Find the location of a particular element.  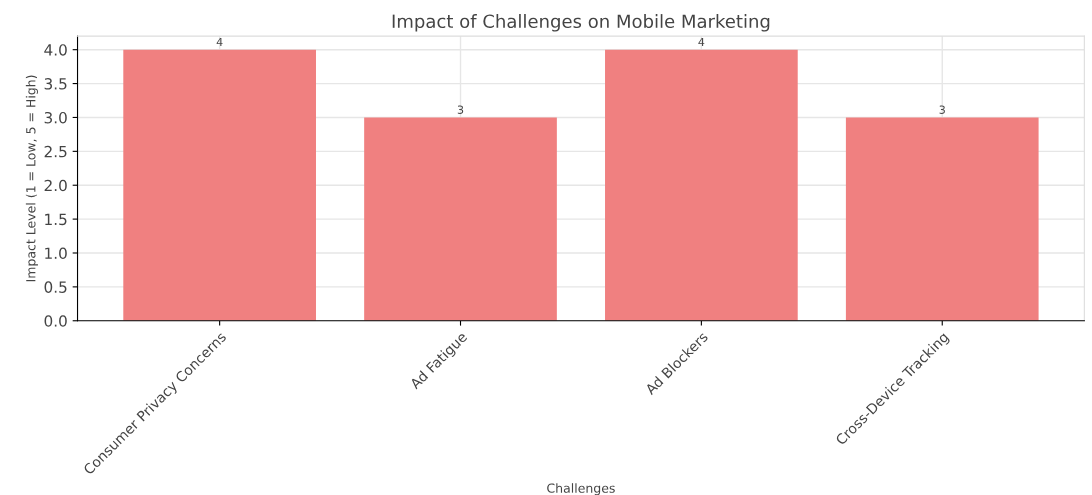

x-axis-title: Challenges is located at coordinates (581, 489).